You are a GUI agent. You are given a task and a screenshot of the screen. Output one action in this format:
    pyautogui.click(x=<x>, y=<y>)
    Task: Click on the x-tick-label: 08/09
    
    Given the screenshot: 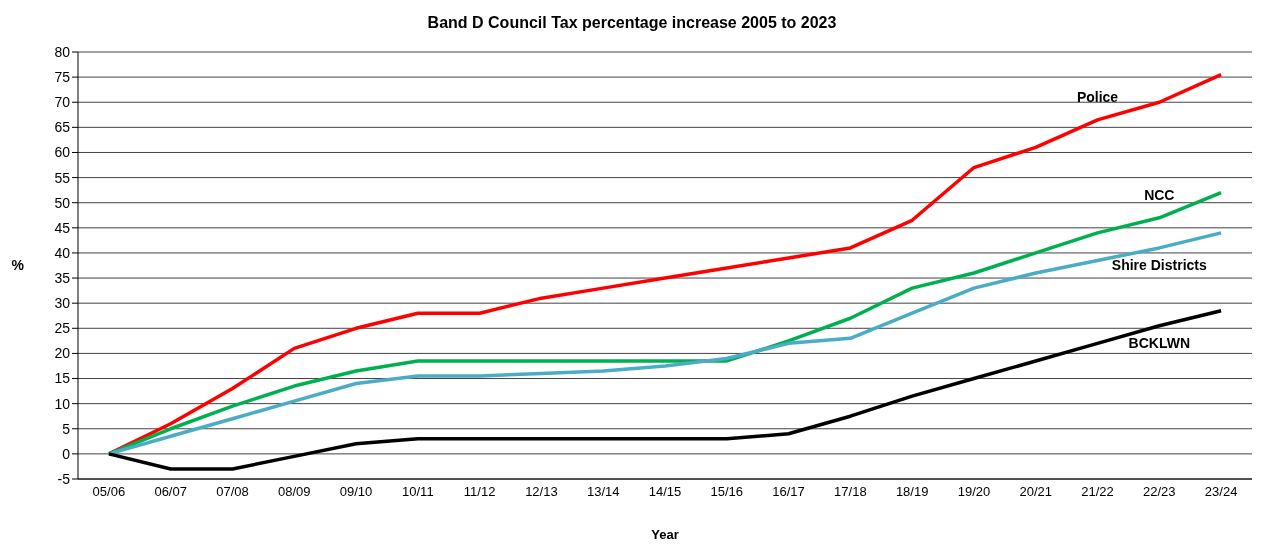 What is the action you would take?
    pyautogui.click(x=294, y=492)
    